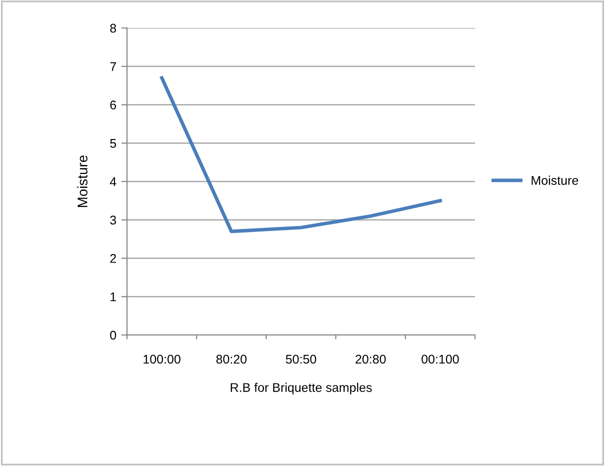 The width and height of the screenshot is (605, 466). What do you see at coordinates (301, 388) in the screenshot?
I see `x-axis-title: R.B for Briquette samples` at bounding box center [301, 388].